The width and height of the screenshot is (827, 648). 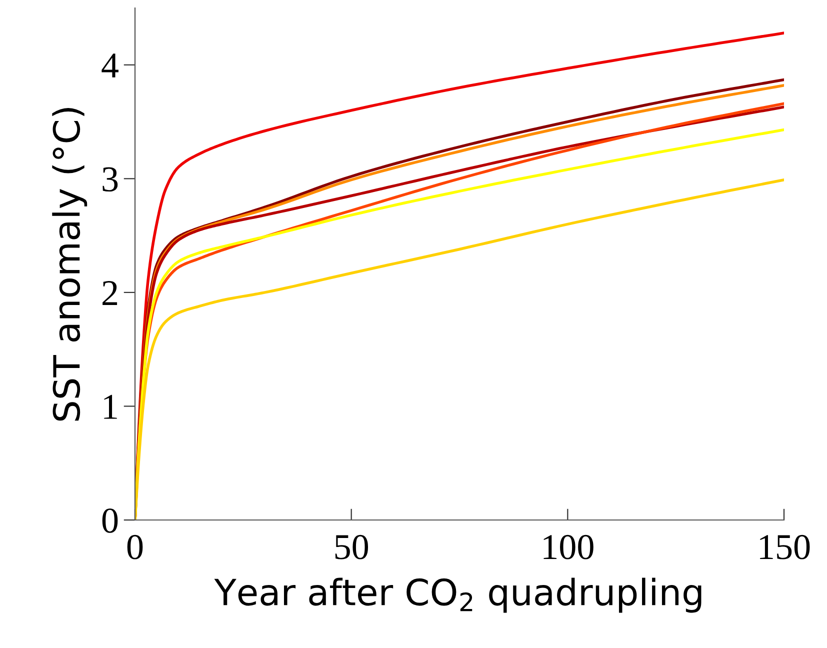 I want to click on y-tick-label: 3, so click(x=110, y=179).